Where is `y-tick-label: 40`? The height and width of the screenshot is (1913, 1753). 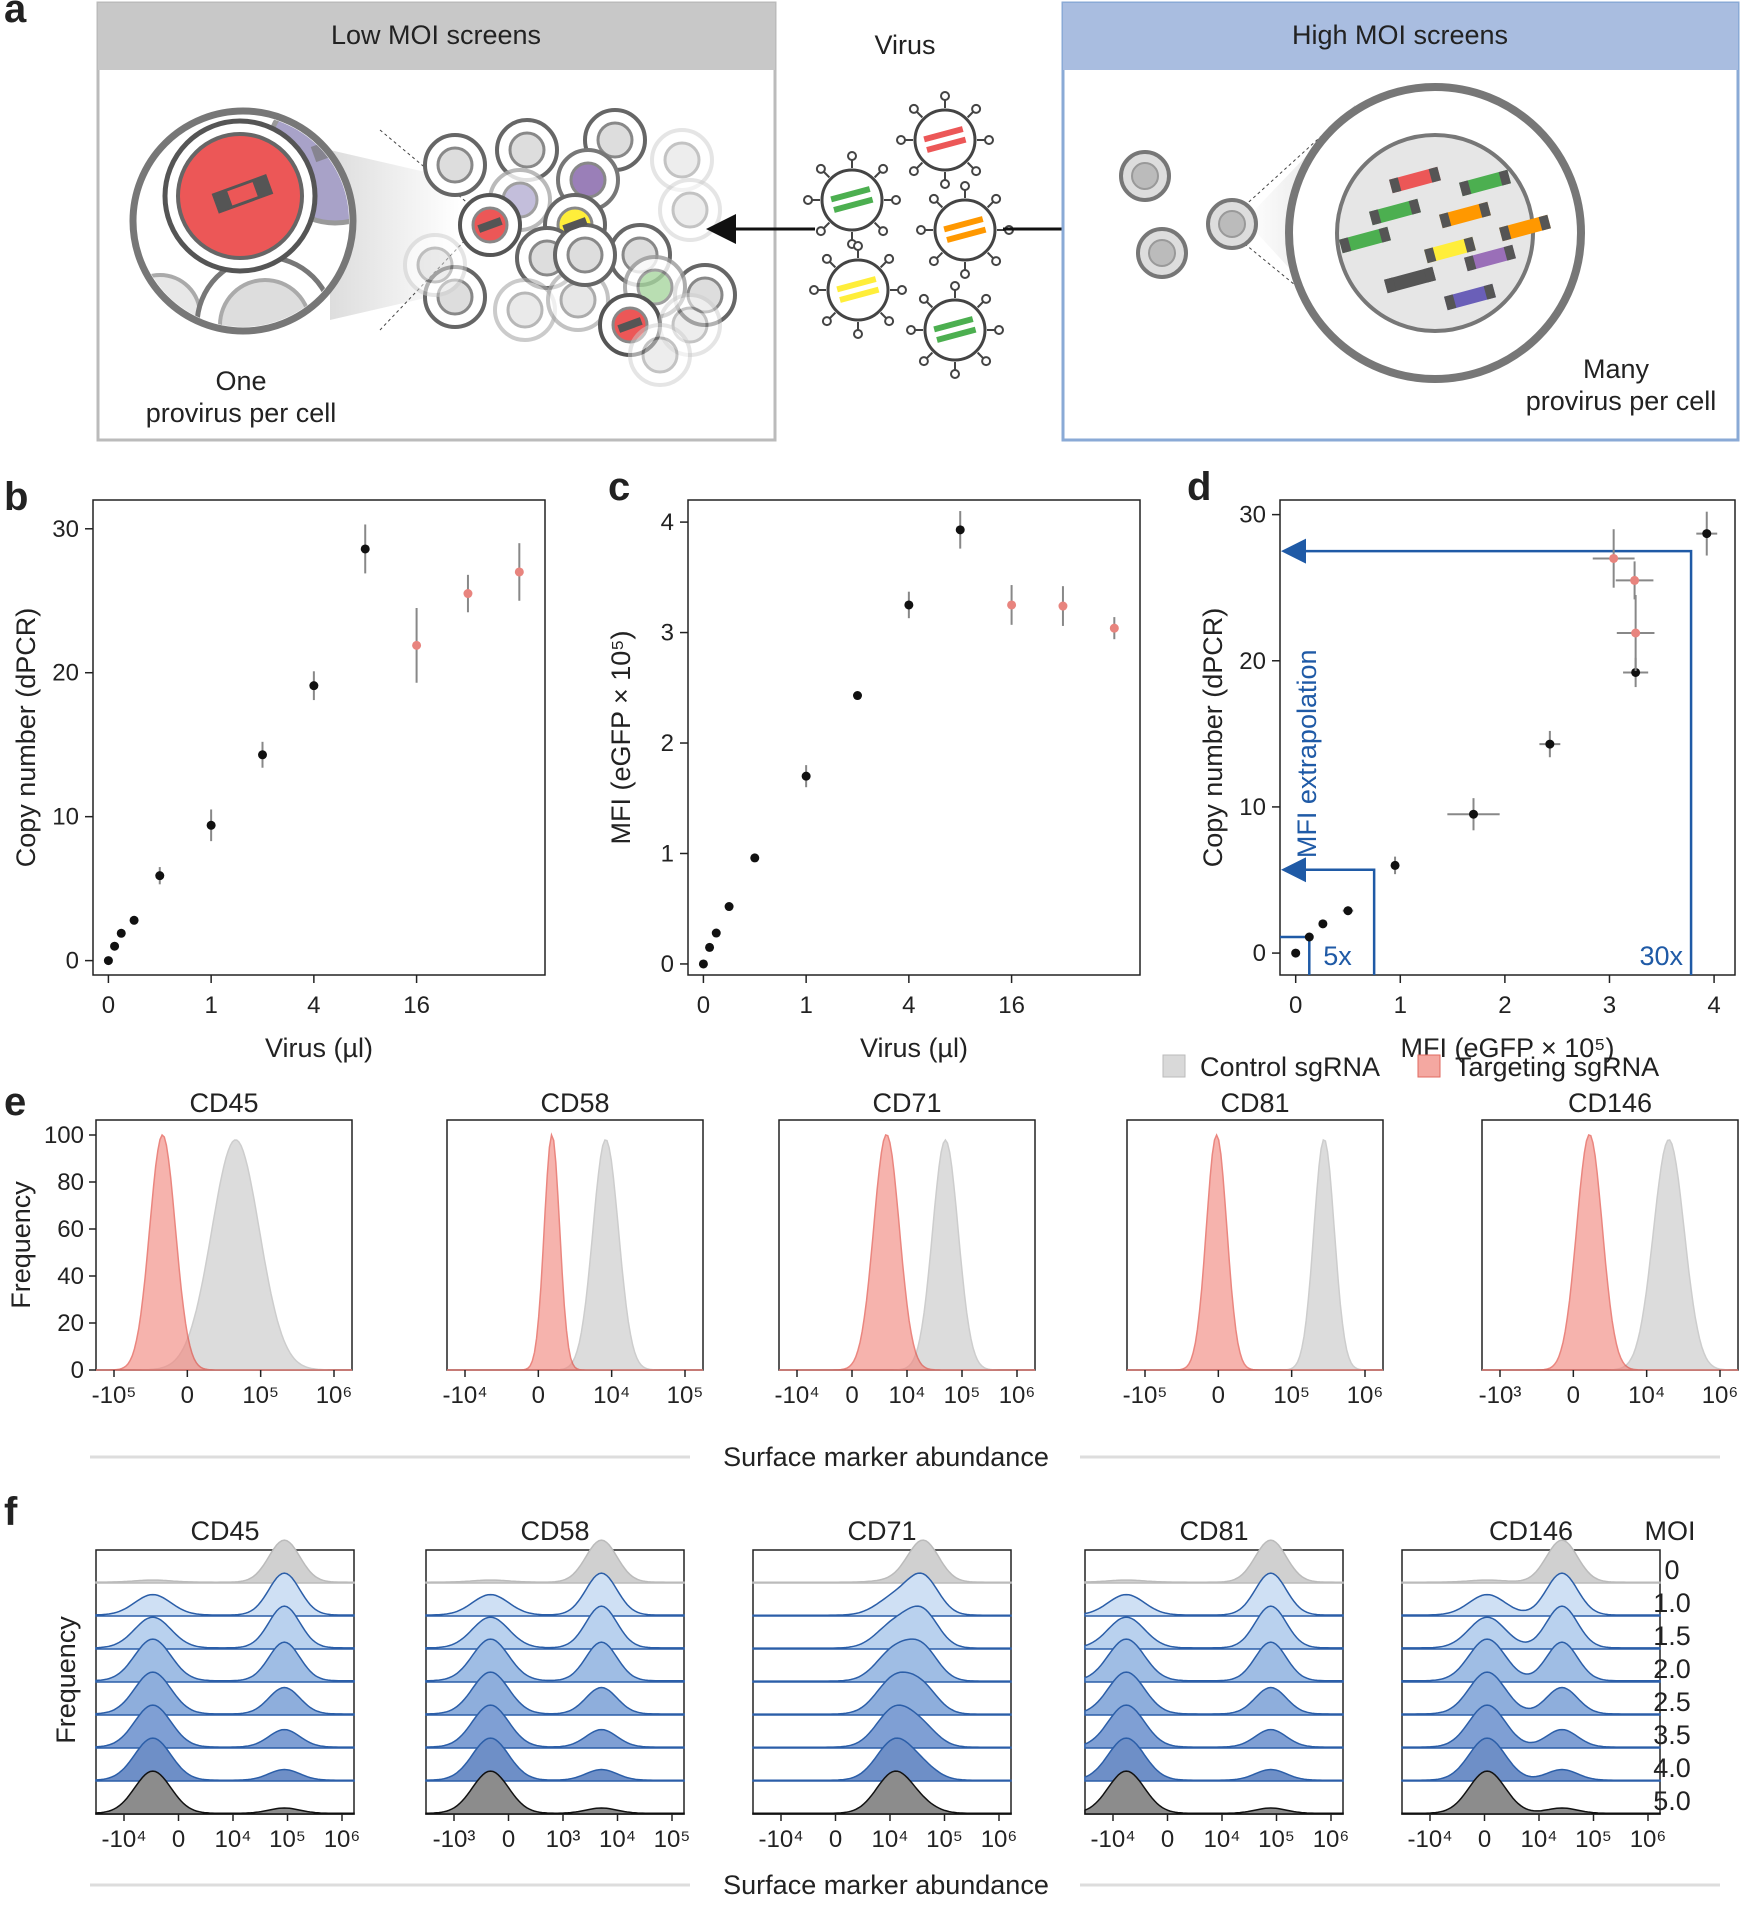 y-tick-label: 40 is located at coordinates (70, 1276).